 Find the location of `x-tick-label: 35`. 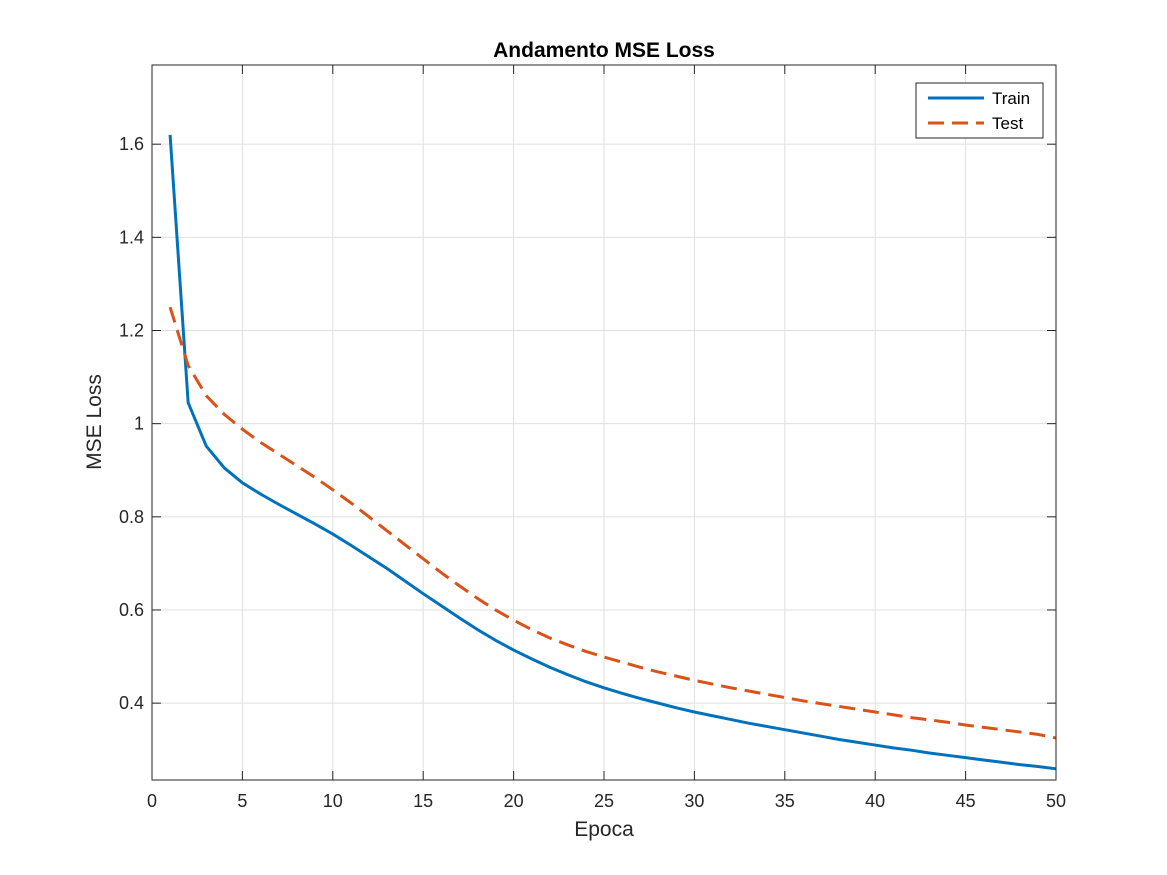

x-tick-label: 35 is located at coordinates (785, 801).